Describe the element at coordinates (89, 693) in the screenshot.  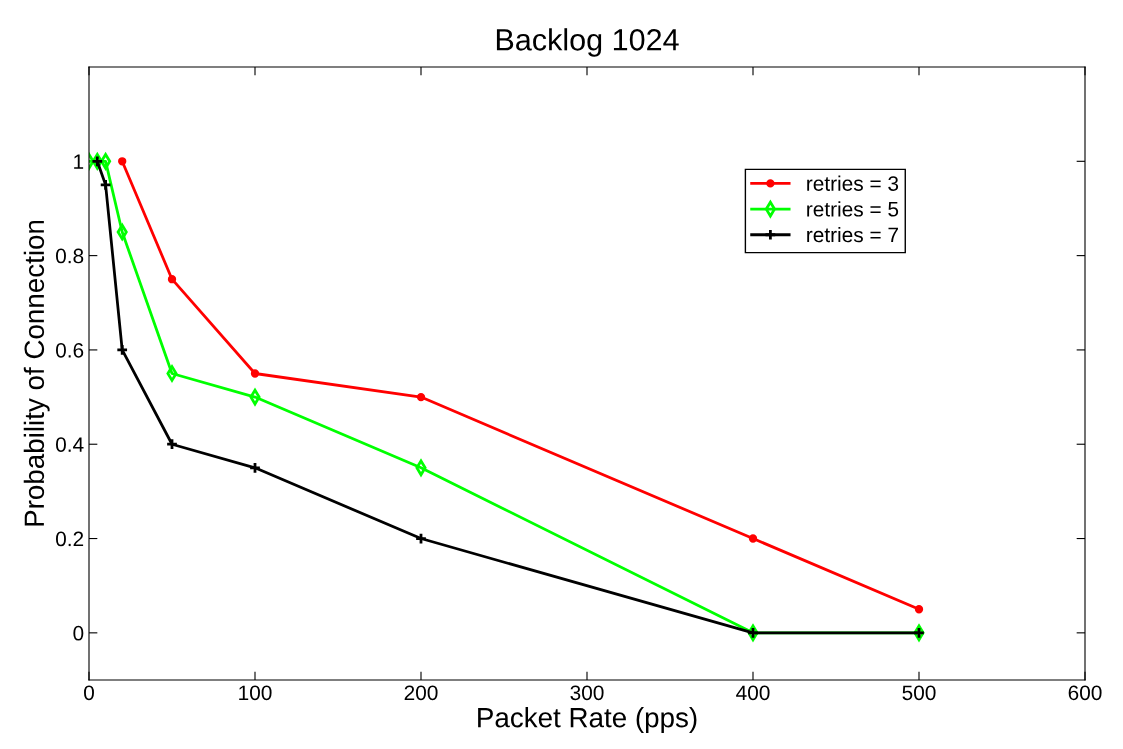
I see `x-tick-label: 0` at that location.